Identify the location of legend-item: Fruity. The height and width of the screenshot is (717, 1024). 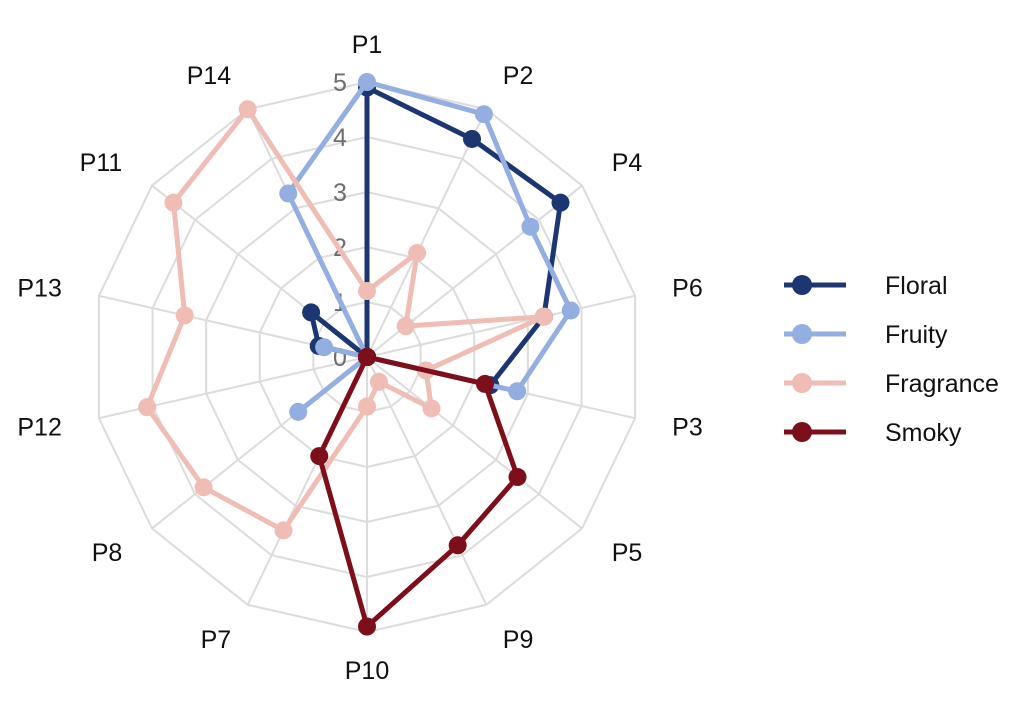
(866, 335).